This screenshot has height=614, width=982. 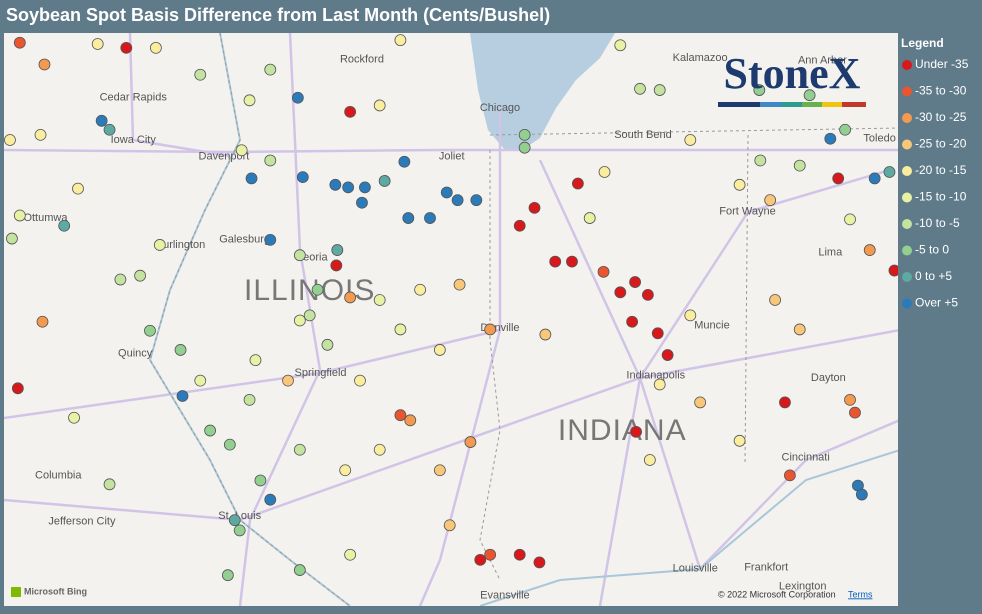 I want to click on legend-label: Over +5, so click(x=936, y=303).